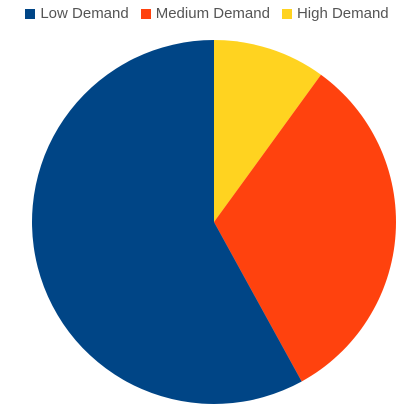  Describe the element at coordinates (212, 13) in the screenshot. I see `legend-label-medium-demand: Medium Demand` at that location.